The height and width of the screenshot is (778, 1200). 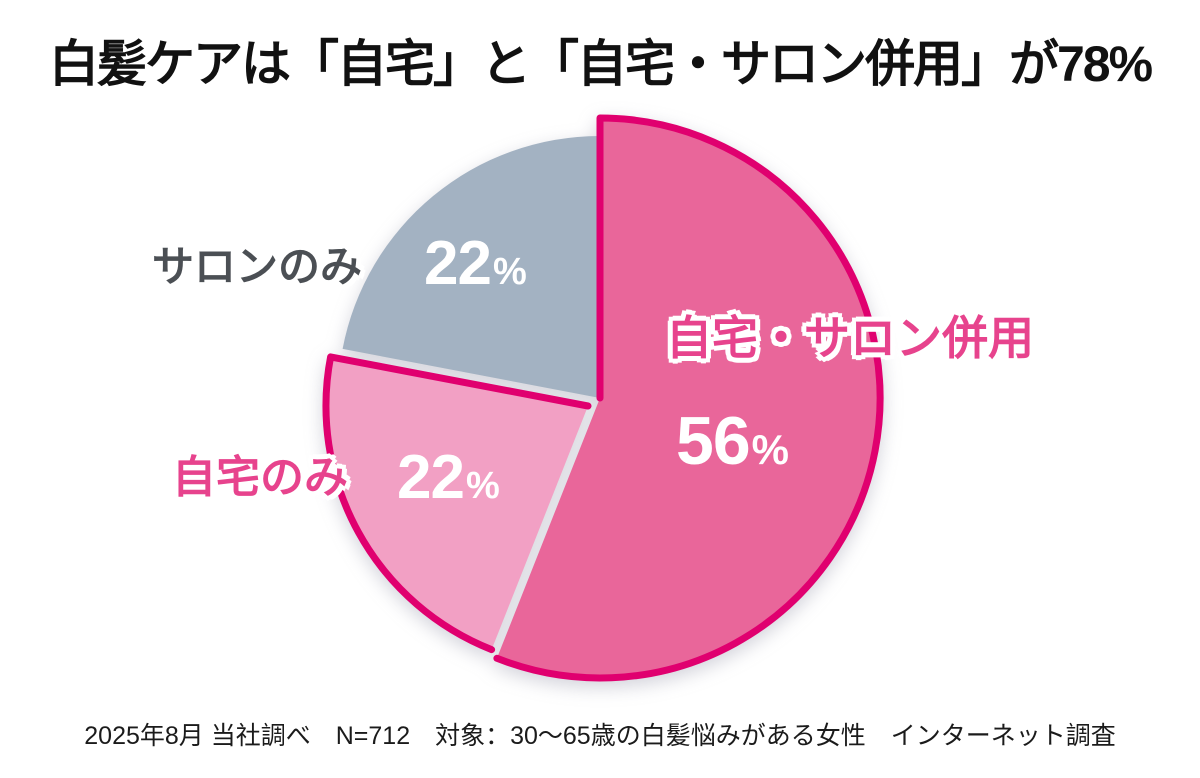 What do you see at coordinates (458, 263) in the screenshot?
I see `value-salon-only-number: 22` at bounding box center [458, 263].